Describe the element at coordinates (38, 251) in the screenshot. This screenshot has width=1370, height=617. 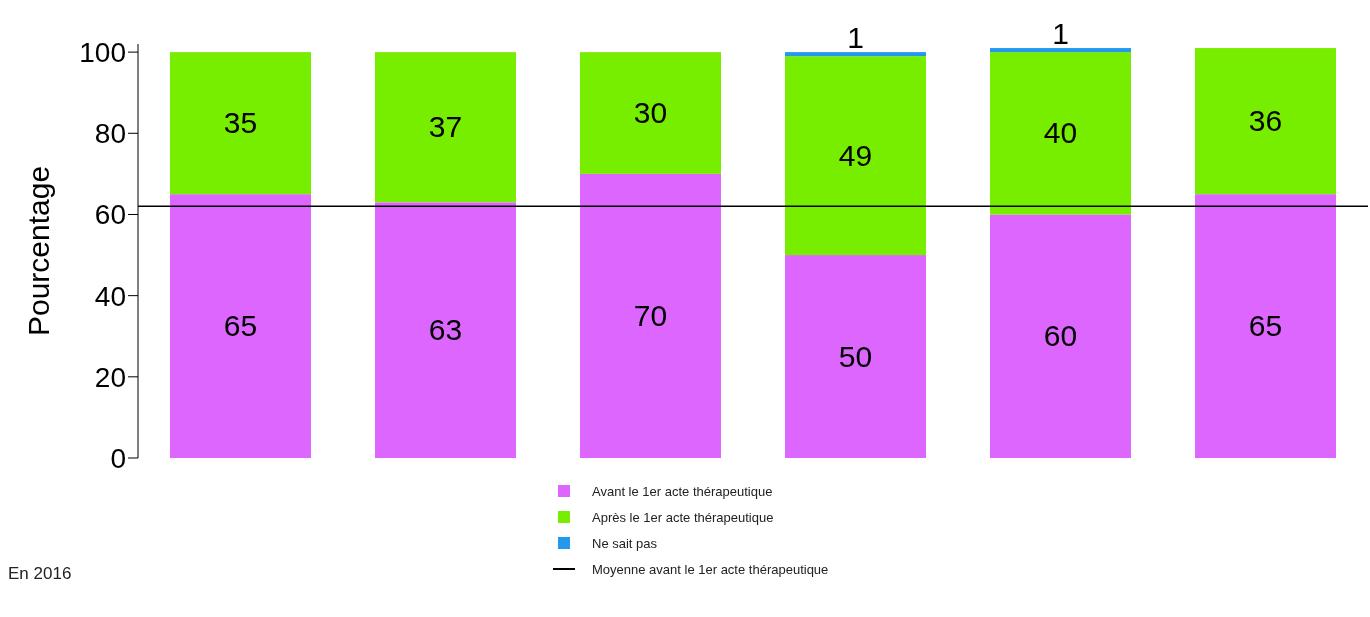
I see `y-axis-title: Pourcentage` at that location.